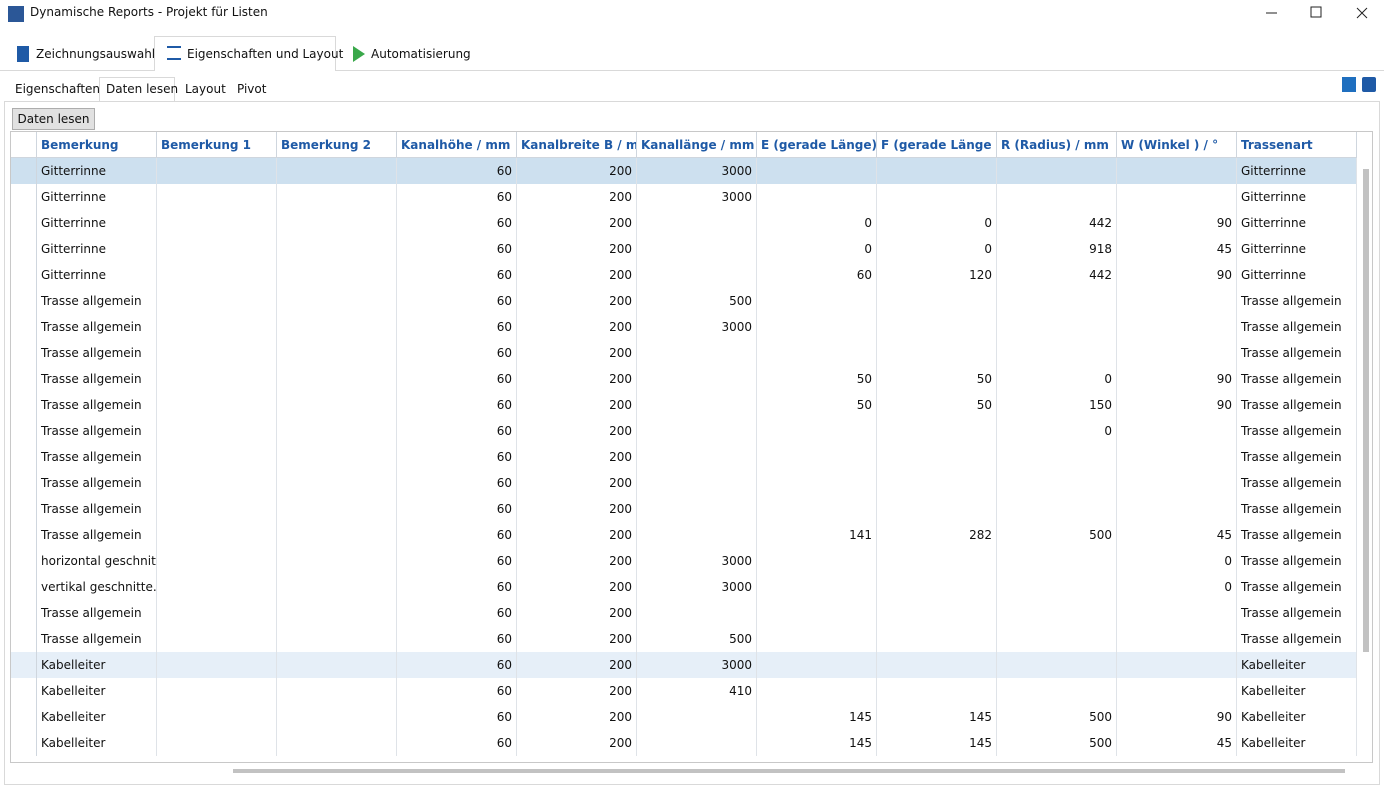 The image size is (1384, 789). What do you see at coordinates (1177, 145) in the screenshot?
I see `column-header: W (Winkel ) / °` at bounding box center [1177, 145].